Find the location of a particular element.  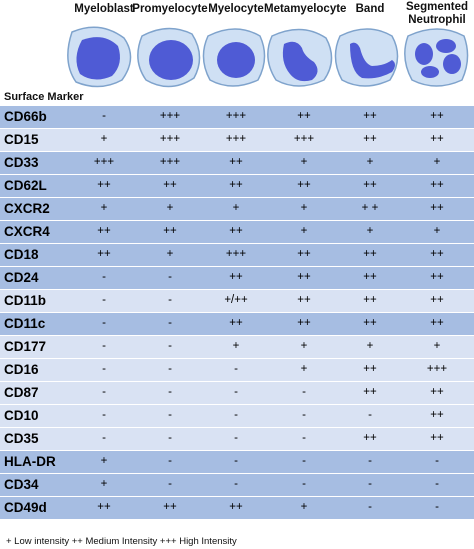

marker-label: CD24 is located at coordinates (21, 277).